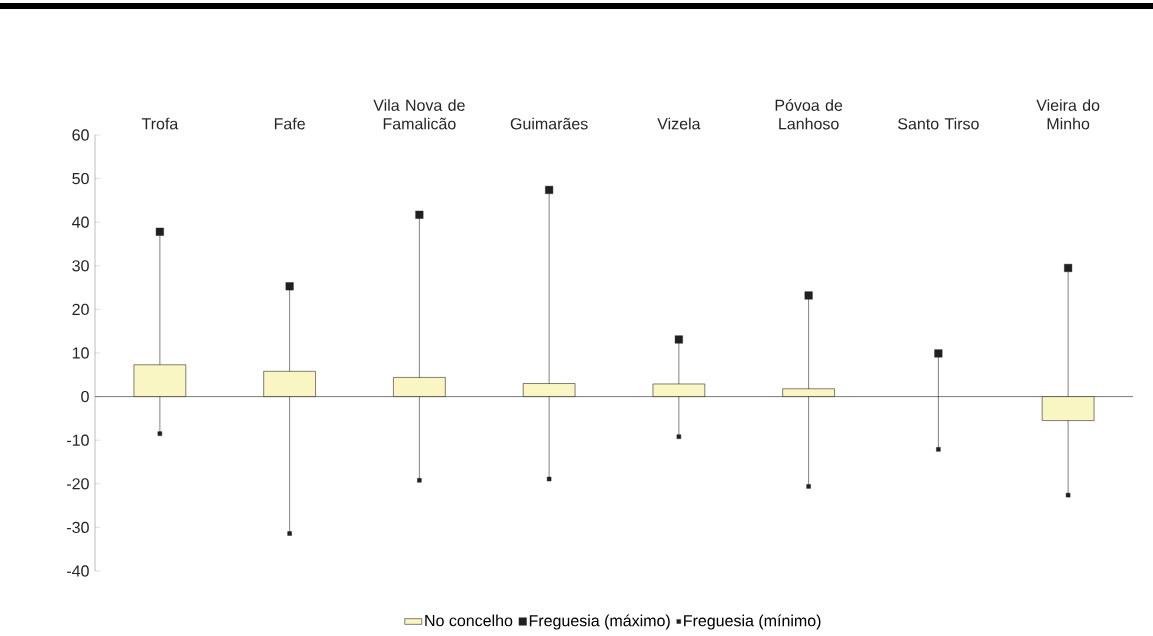 This screenshot has height=636, width=1153. What do you see at coordinates (80, 222) in the screenshot?
I see `y-tick-label: 40` at bounding box center [80, 222].